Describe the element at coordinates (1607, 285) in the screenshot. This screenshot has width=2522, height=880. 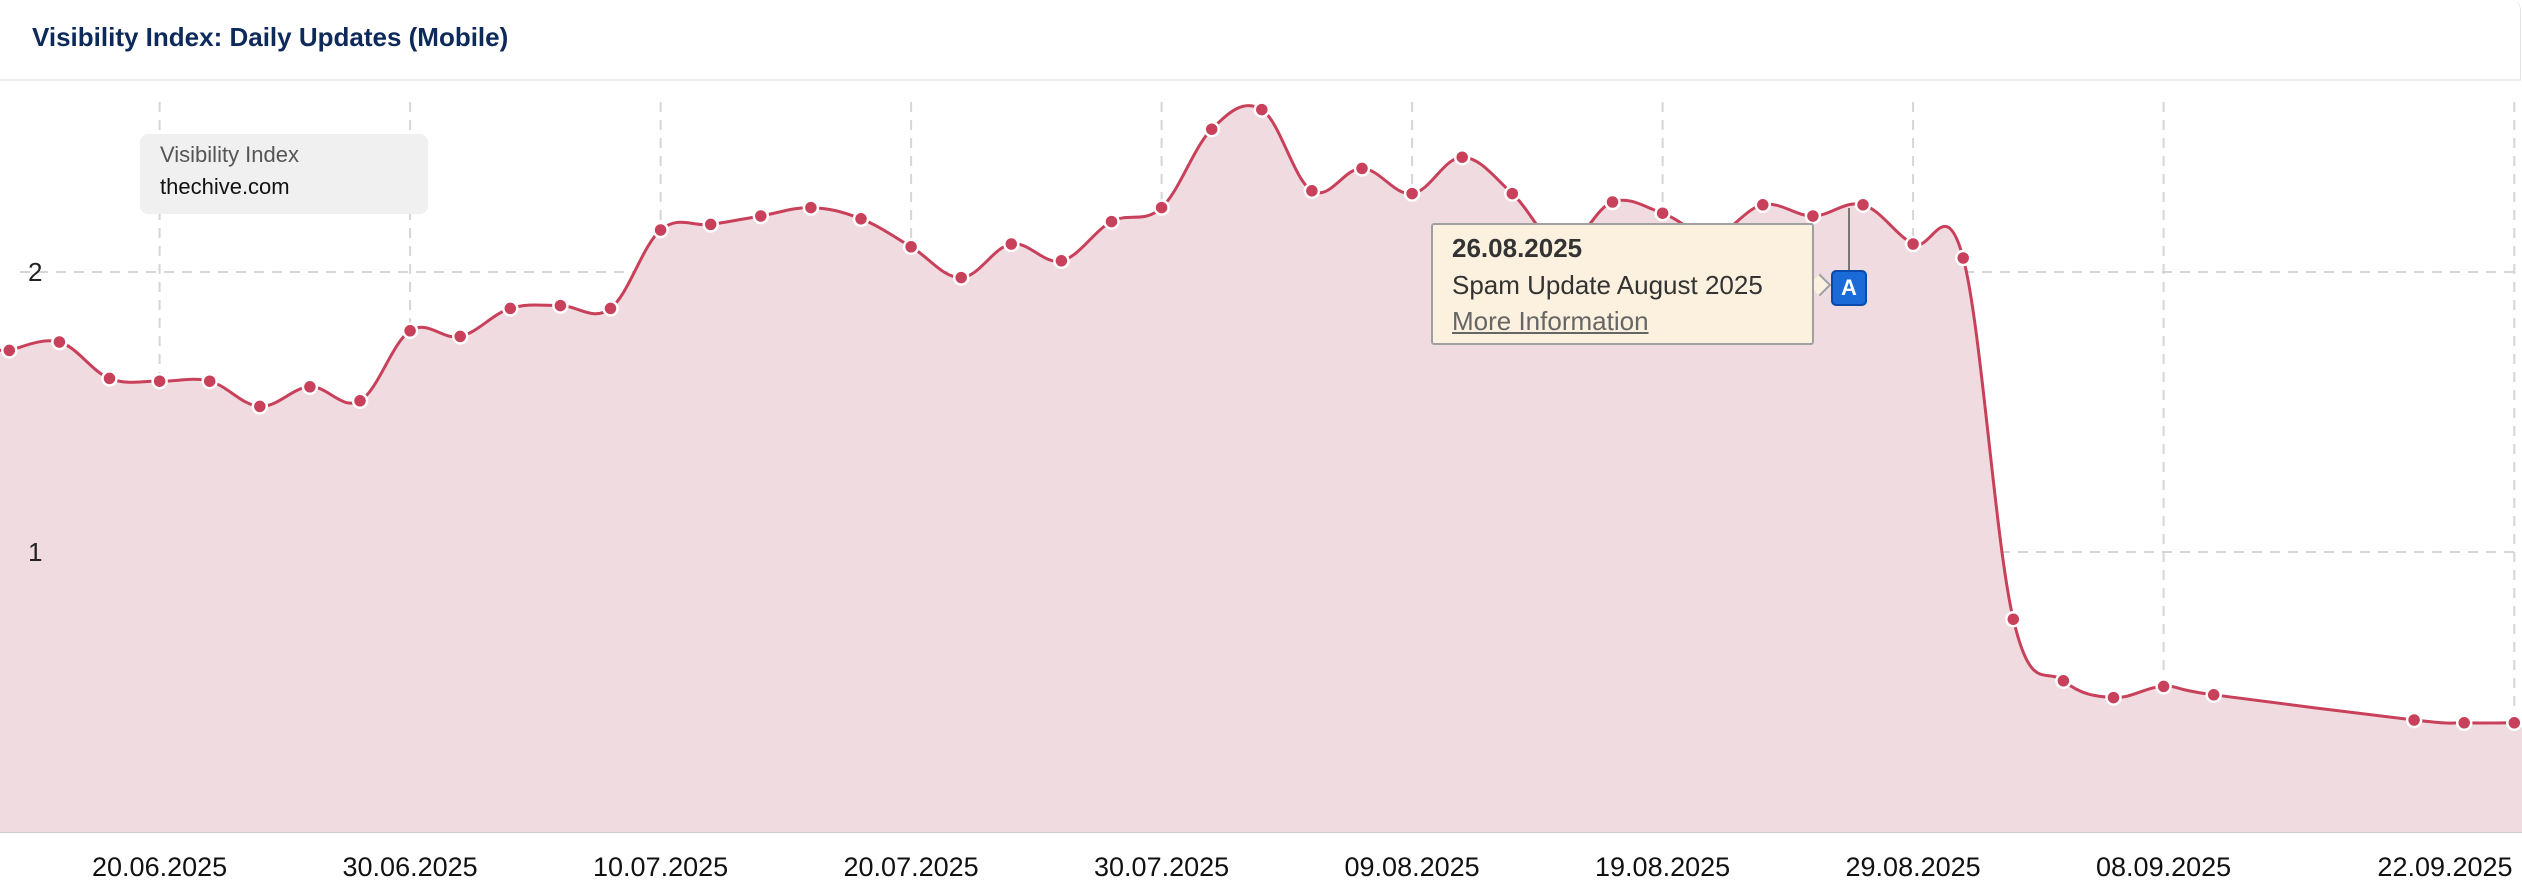
I see `tooltip-event: Spam Update August 2025` at that location.